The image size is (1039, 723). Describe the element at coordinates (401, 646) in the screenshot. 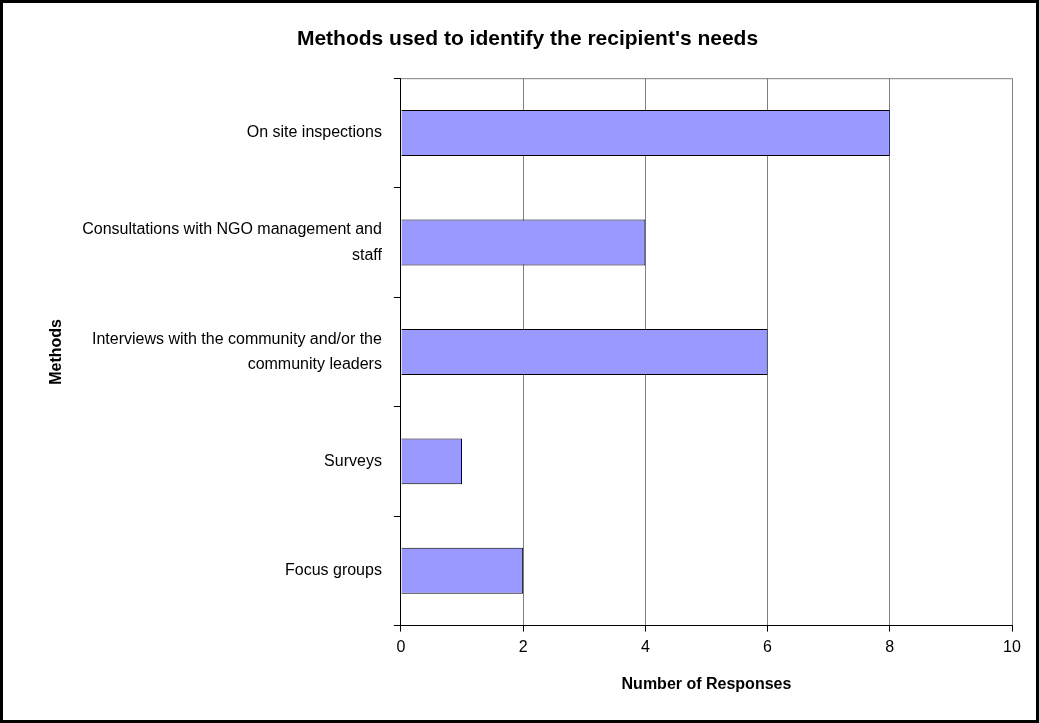

I see `x-tick-label: 0` at that location.